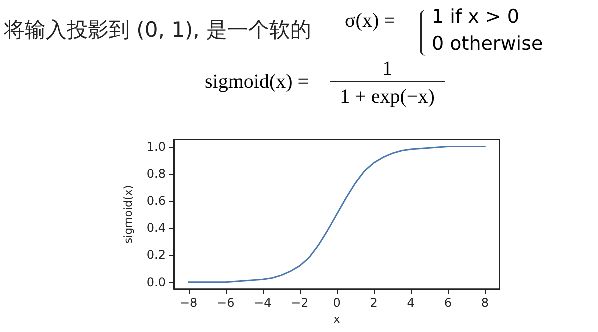 The height and width of the screenshot is (332, 598). Describe the element at coordinates (370, 21) in the screenshot. I see `text: σ(x) =` at that location.